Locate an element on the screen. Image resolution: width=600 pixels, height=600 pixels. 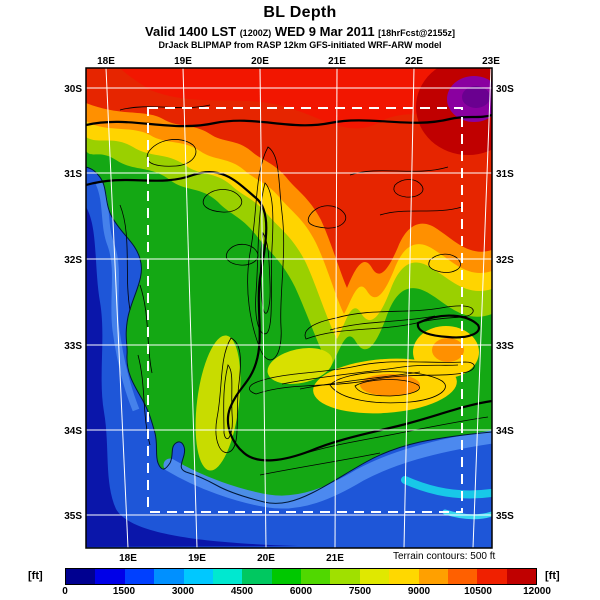
lat-tick-label: 35S is located at coordinates (505, 516).